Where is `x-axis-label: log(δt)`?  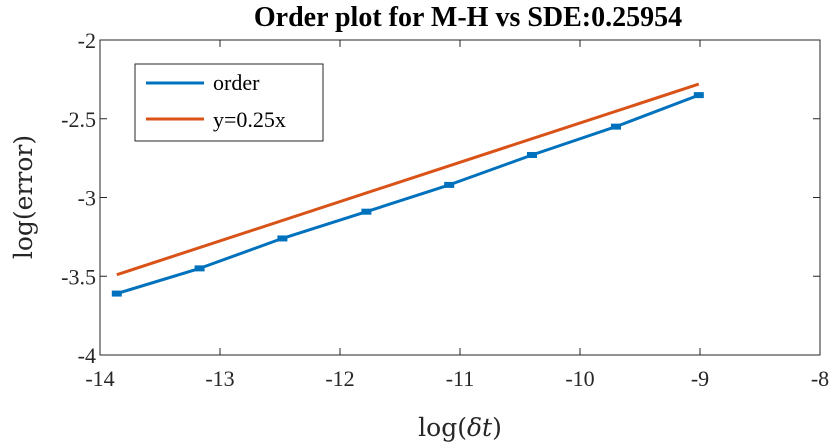
x-axis-label: log(δt) is located at coordinates (460, 427).